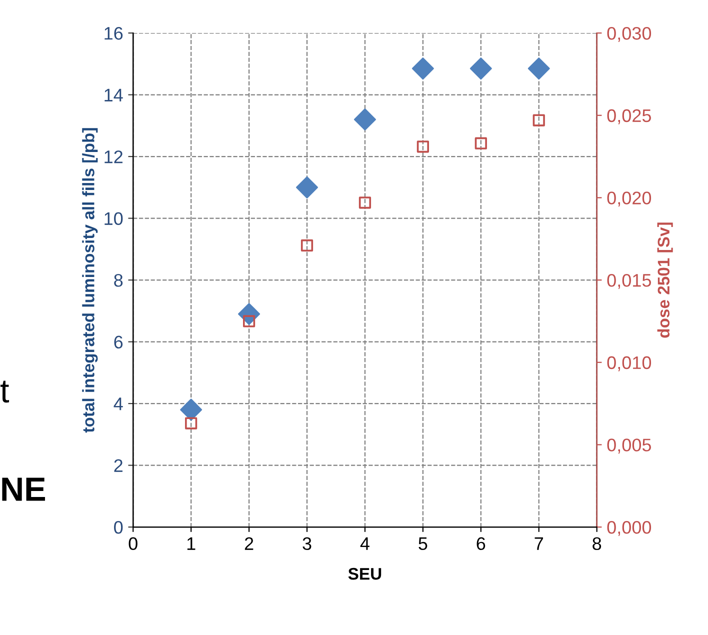  What do you see at coordinates (118, 465) in the screenshot?
I see `y-tick-label: 2` at bounding box center [118, 465].